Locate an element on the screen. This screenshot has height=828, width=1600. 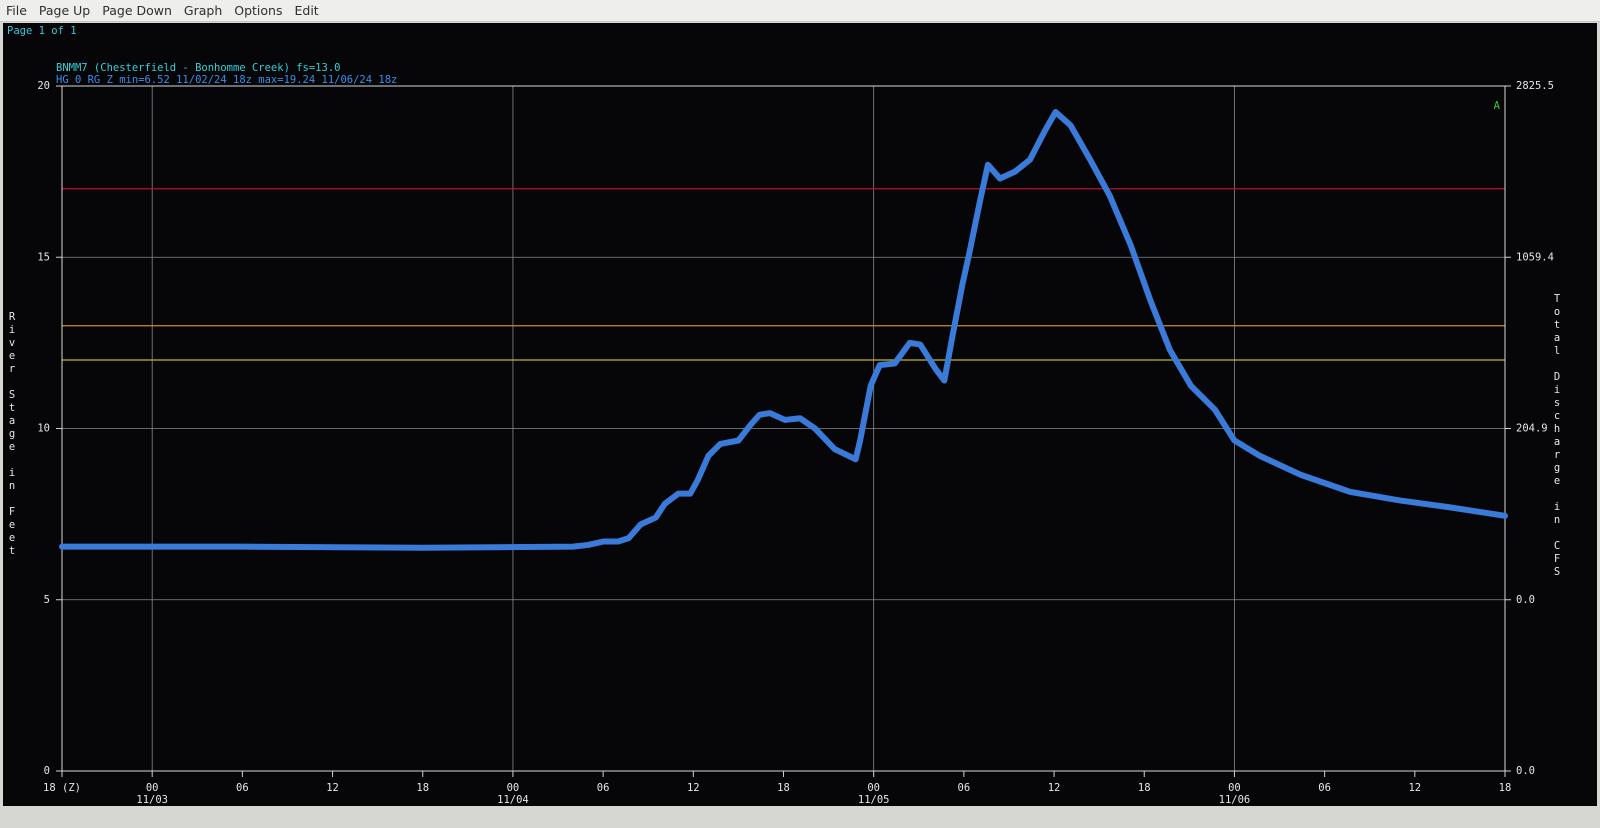
menu-item: Options is located at coordinates (258, 10).